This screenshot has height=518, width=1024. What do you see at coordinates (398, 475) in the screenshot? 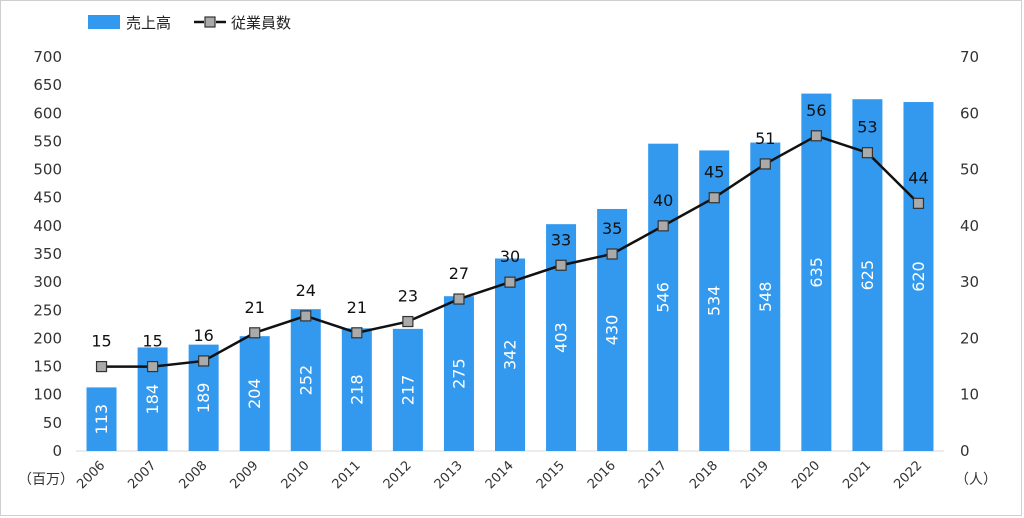
I see `x-axis-tick: 2012` at bounding box center [398, 475].